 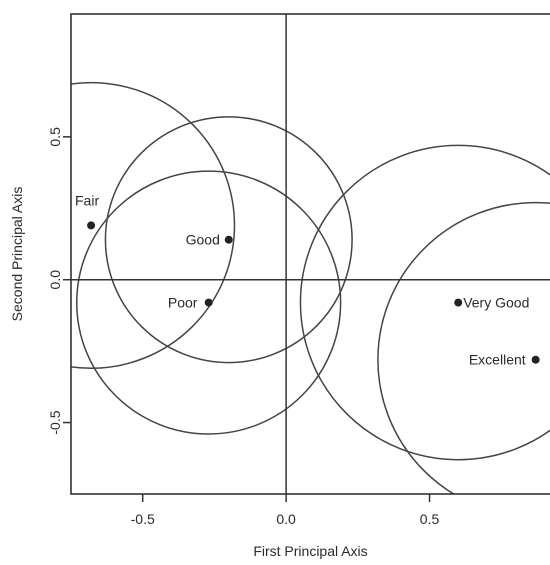 I want to click on point-label-poor: Poor, so click(x=183, y=303).